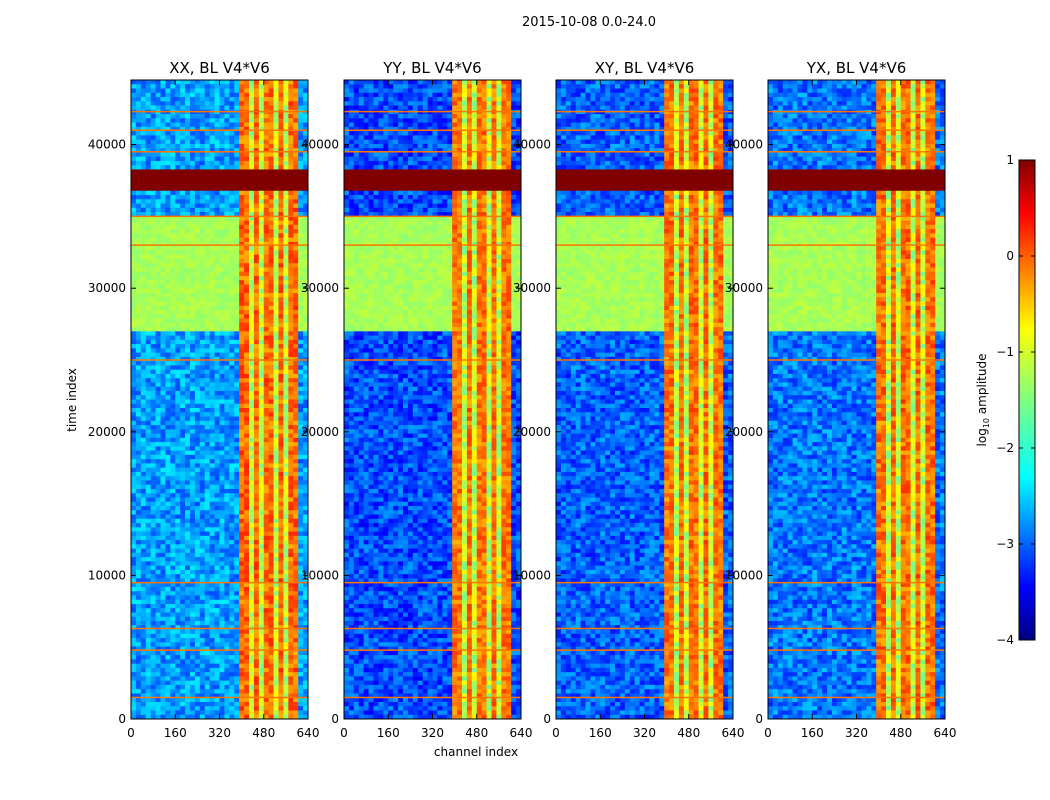 Image resolution: width=1050 pixels, height=800 pixels. Describe the element at coordinates (1010, 256) in the screenshot. I see `colorbar-tick-label: 0` at that location.